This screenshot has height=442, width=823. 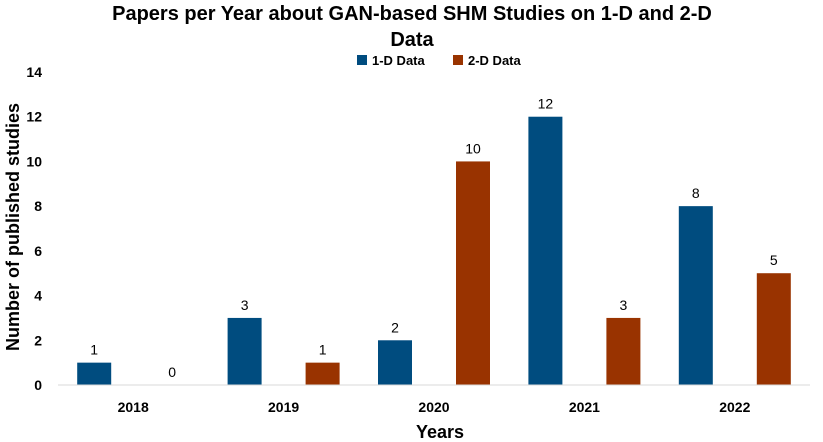 I want to click on y-tick-label: 10, so click(x=34, y=161).